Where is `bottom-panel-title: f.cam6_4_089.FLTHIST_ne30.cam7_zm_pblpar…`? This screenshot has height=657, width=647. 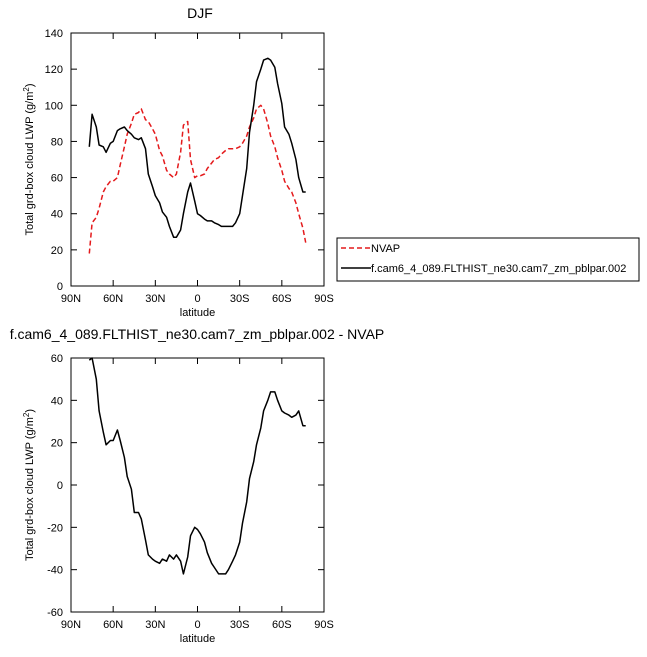
bottom-panel-title: f.cam6_4_089.FLTHIST_ne30.cam7_zm_pblpar… is located at coordinates (197, 334).